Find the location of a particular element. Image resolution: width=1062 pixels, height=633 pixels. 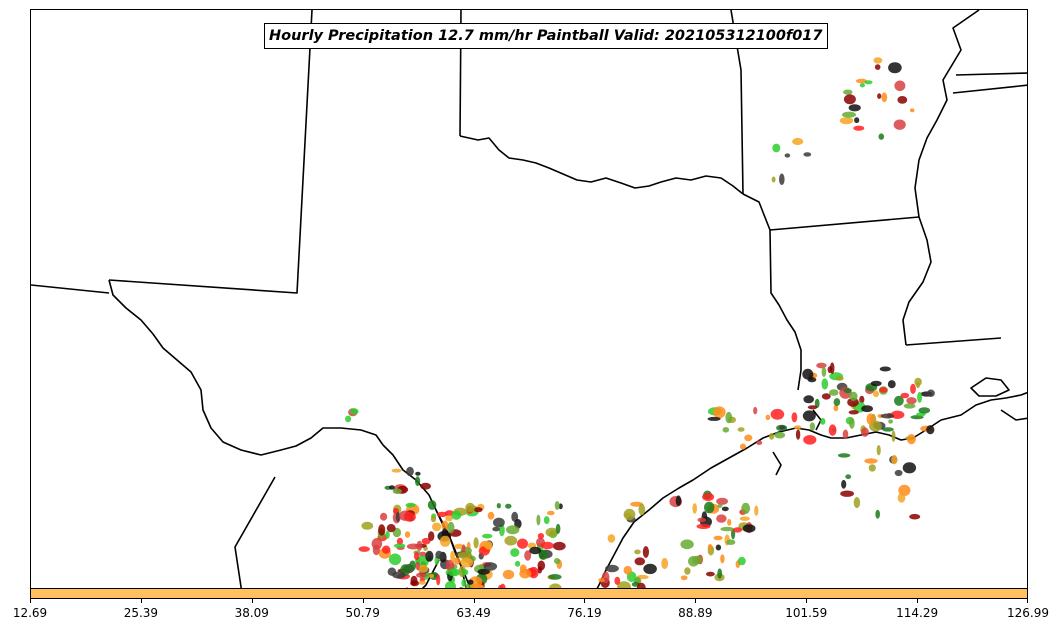

state-border-la-ms is located at coordinates (953, 341).